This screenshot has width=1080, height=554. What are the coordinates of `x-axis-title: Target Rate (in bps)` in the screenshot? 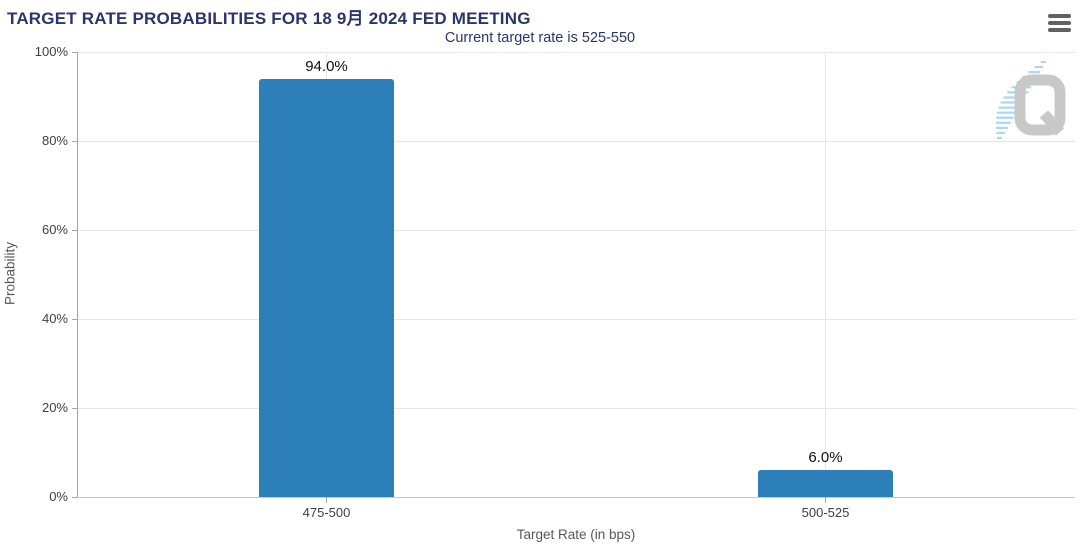 It's located at (576, 534).